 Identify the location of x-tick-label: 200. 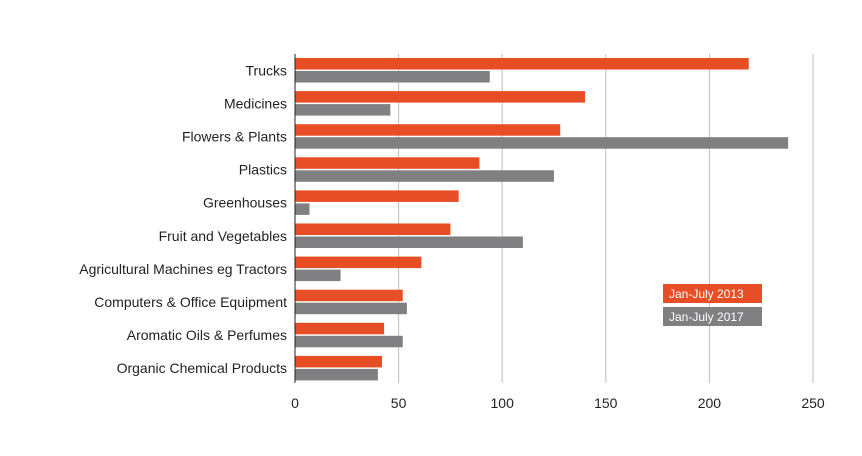
(710, 403).